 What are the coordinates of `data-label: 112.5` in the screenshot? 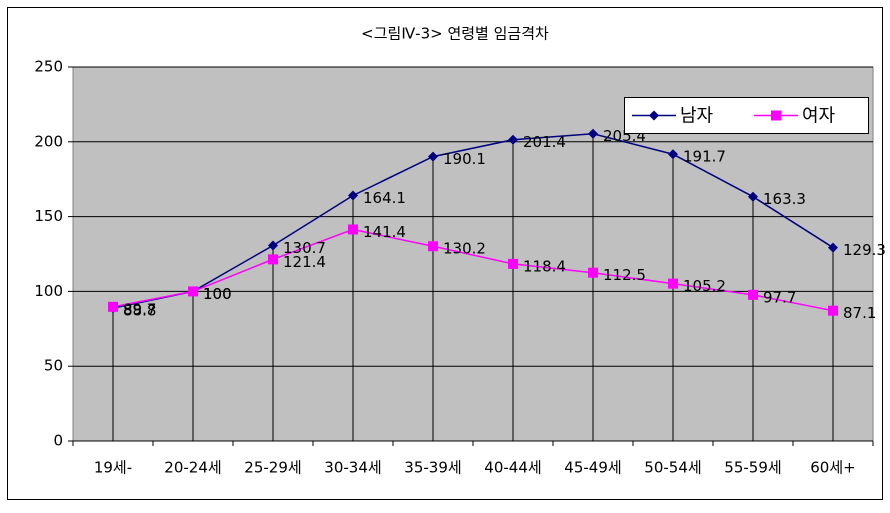 It's located at (624, 275).